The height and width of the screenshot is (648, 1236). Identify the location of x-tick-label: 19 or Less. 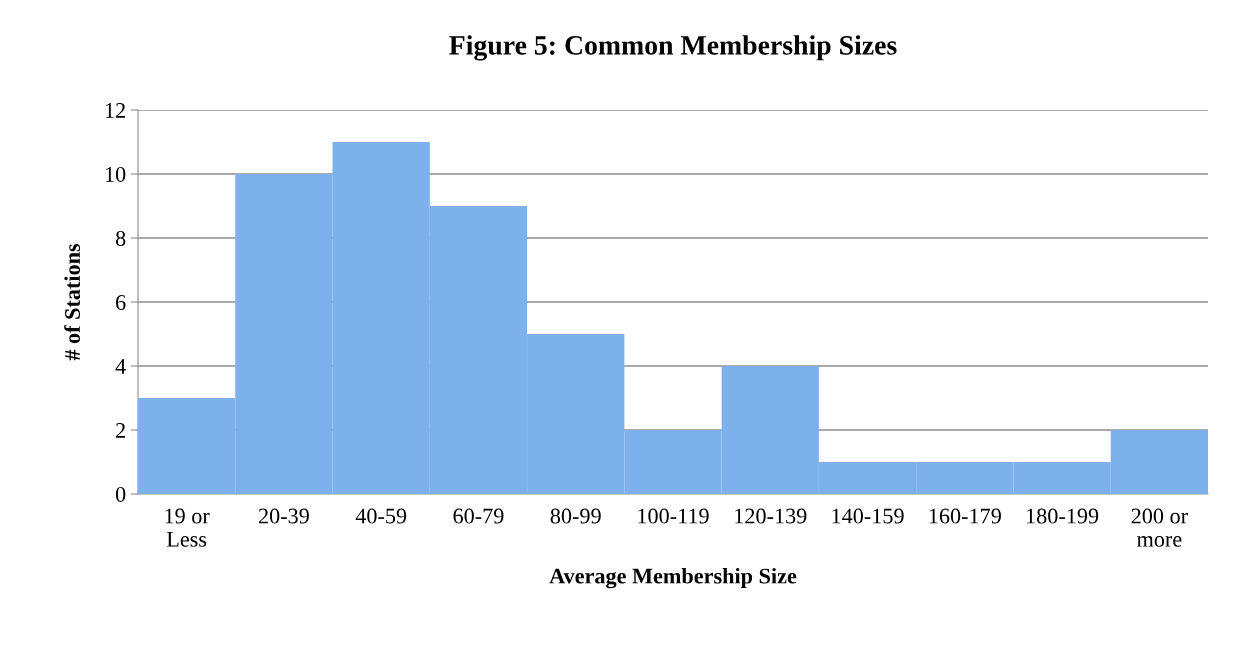
(187, 527).